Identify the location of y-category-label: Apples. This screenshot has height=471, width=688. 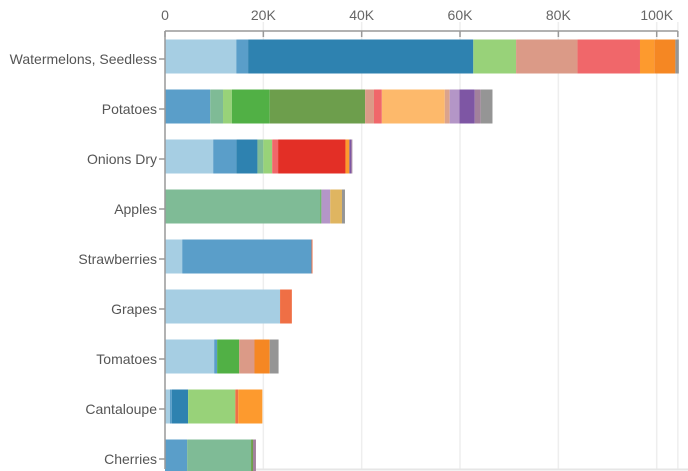
(135, 209).